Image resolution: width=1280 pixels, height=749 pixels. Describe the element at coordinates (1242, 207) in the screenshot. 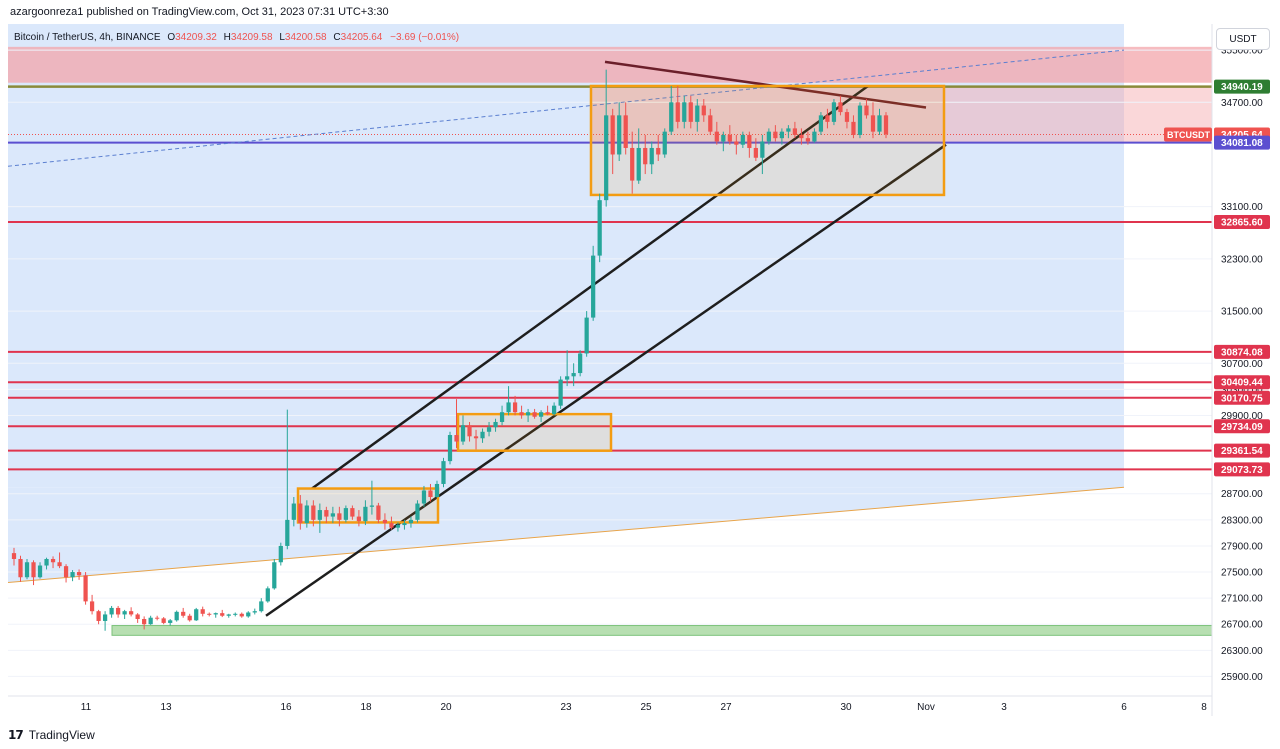

I see `price-tick-label: 33100.00` at that location.